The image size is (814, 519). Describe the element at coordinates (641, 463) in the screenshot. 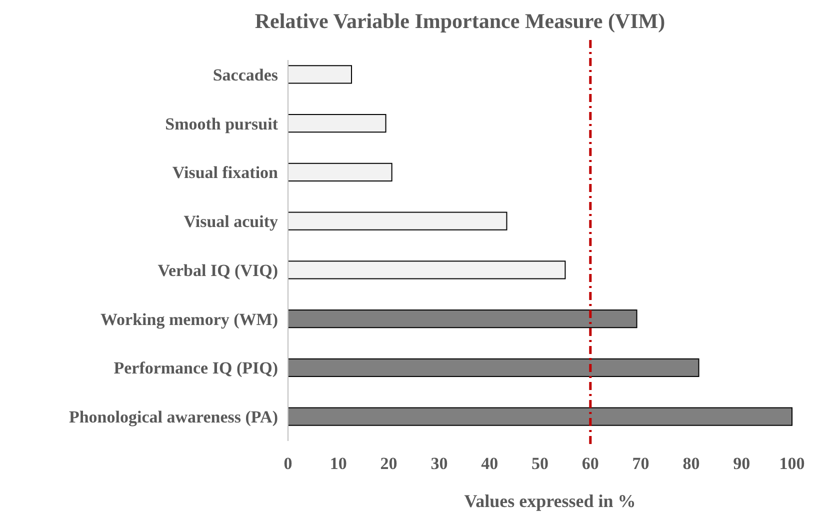

I see `x-tick-label: 70` at that location.